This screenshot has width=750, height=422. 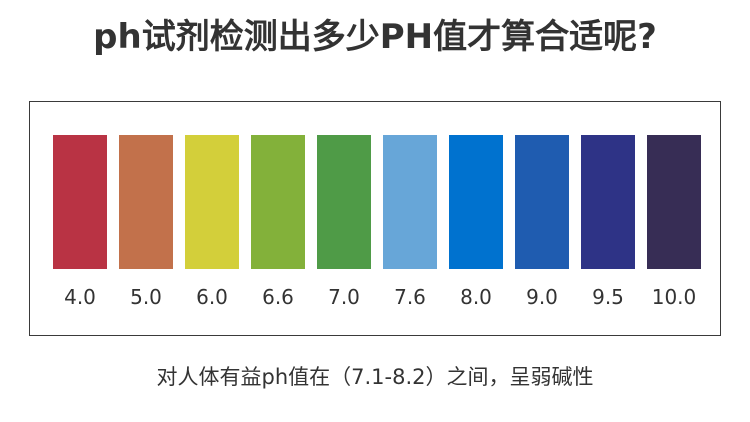 I want to click on ph-value-label: 8.0, so click(x=476, y=297).